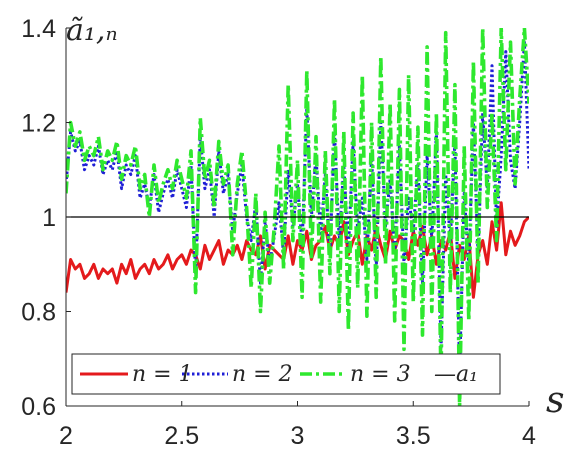 This screenshot has height=450, width=574. Describe the element at coordinates (555, 400) in the screenshot. I see `x-axis-label: s` at that location.